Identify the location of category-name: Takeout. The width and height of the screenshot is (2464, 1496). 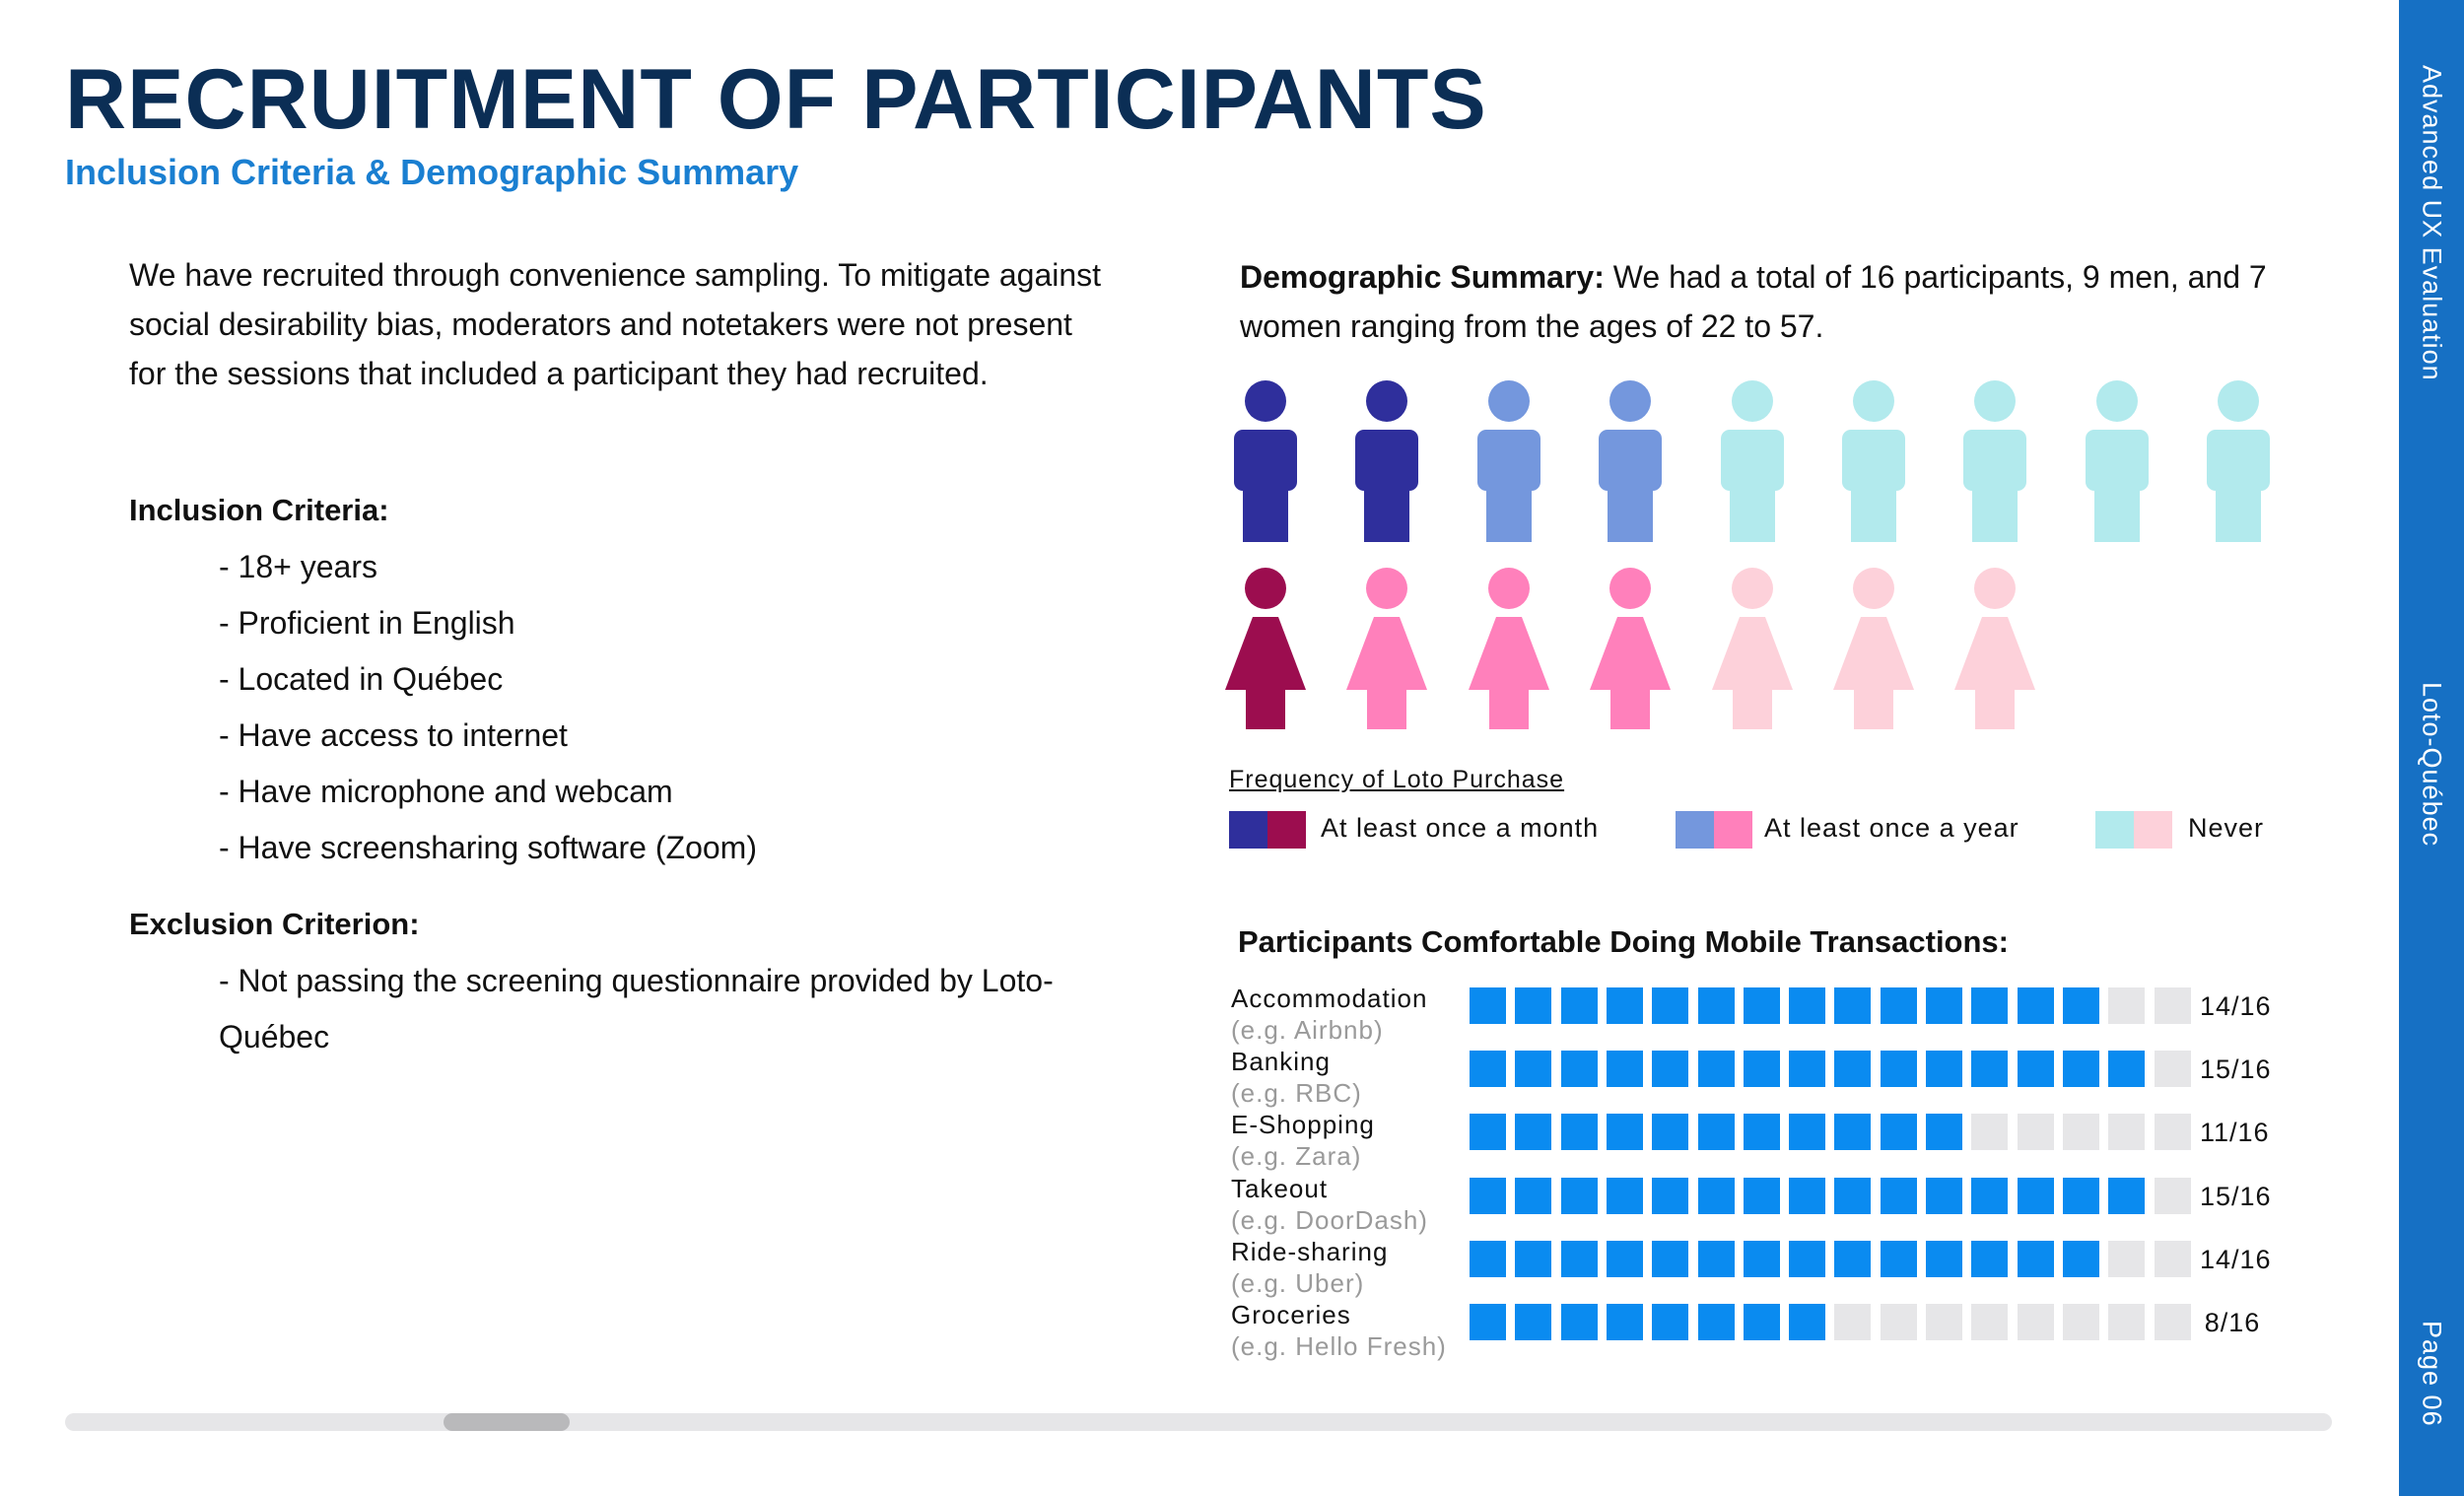
(1280, 1188).